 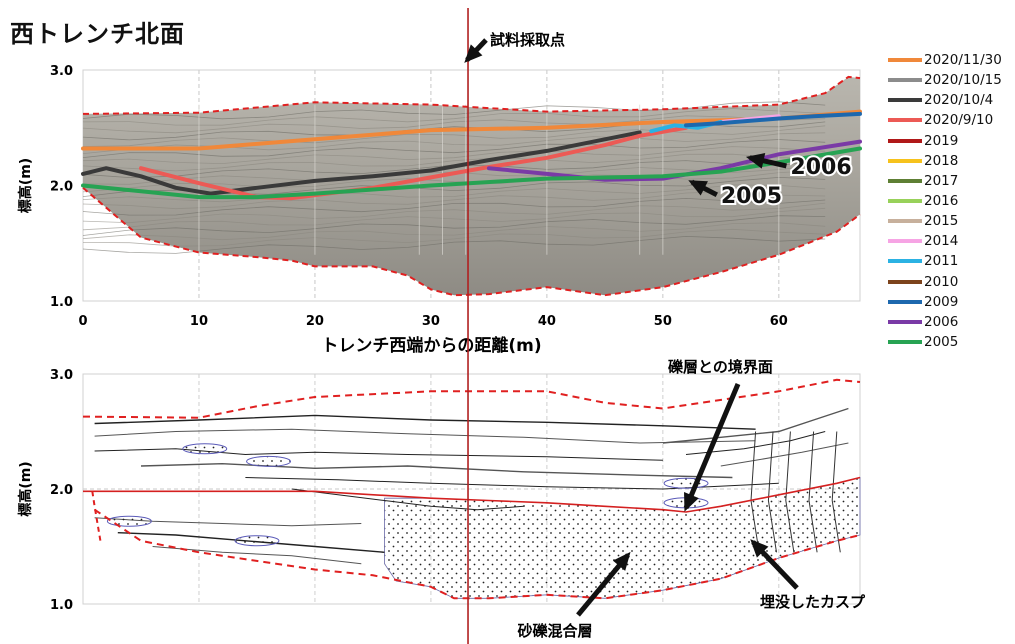 What do you see at coordinates (941, 241) in the screenshot?
I see `legend-label: 2014` at bounding box center [941, 241].